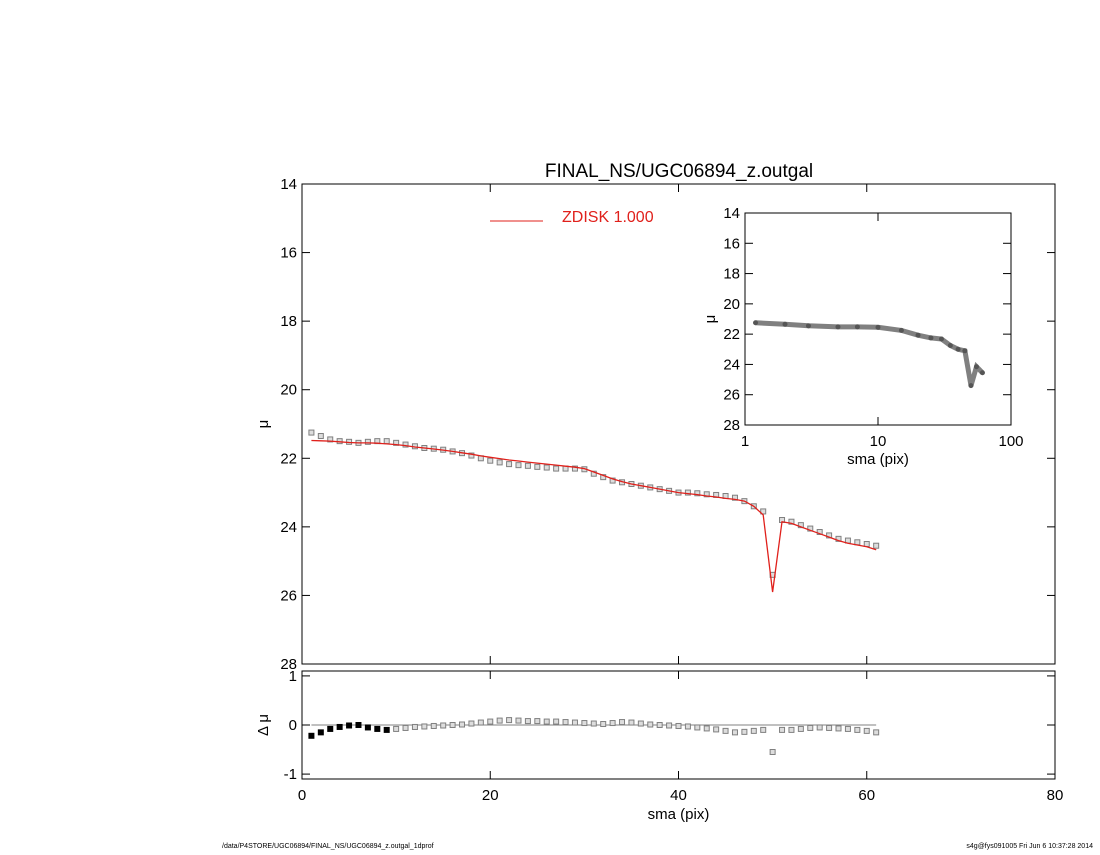 The width and height of the screenshot is (1100, 855). I want to click on y-tick-label: 0, so click(293, 725).